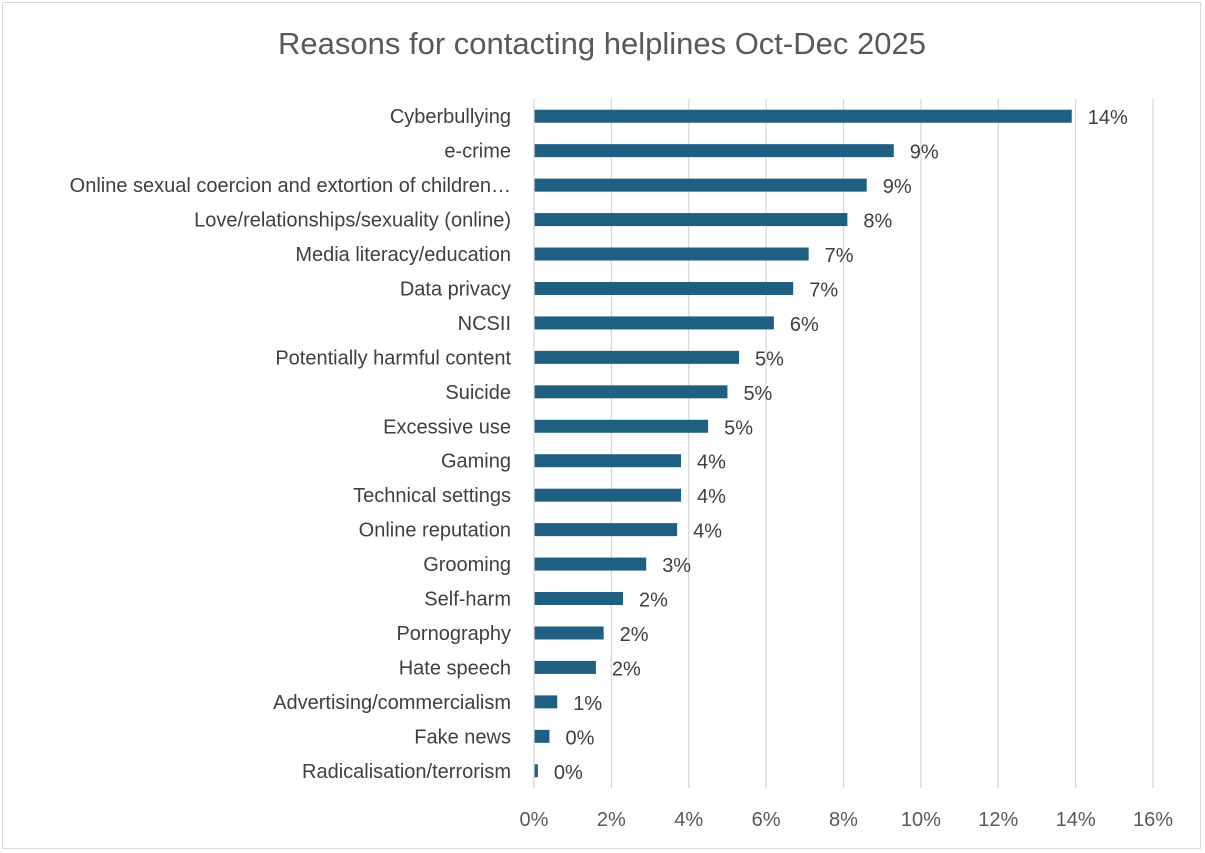 Image resolution: width=1205 pixels, height=853 pixels. Describe the element at coordinates (587, 704) in the screenshot. I see `data-label: 1%` at that location.